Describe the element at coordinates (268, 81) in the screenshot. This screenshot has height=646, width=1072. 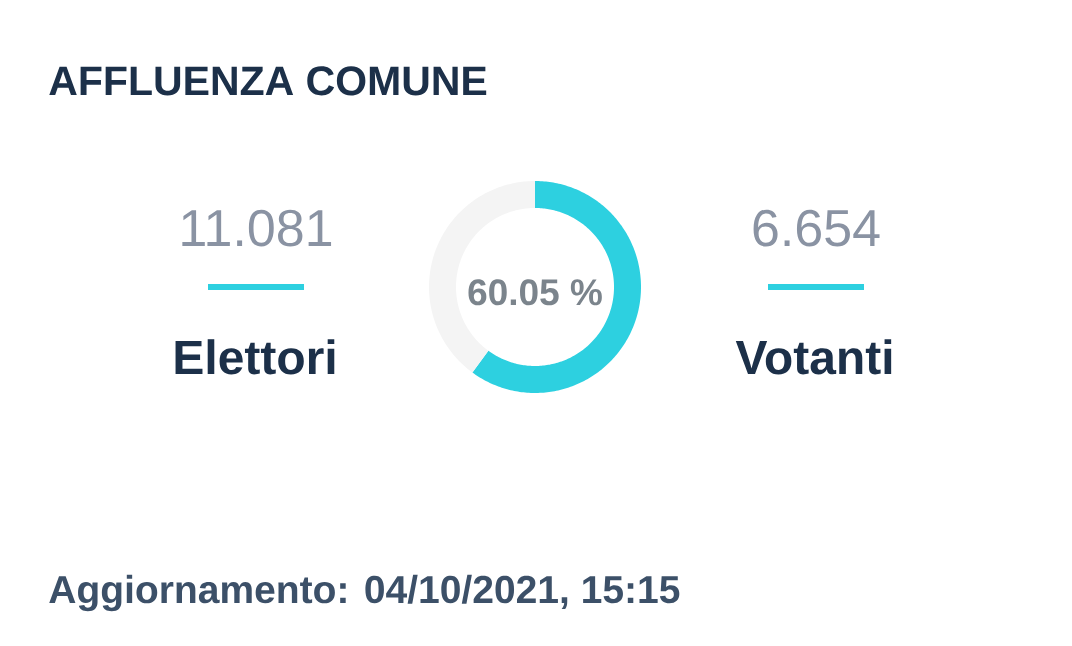
I see `chart-title: AFFLUENZA COMUNE` at that location.